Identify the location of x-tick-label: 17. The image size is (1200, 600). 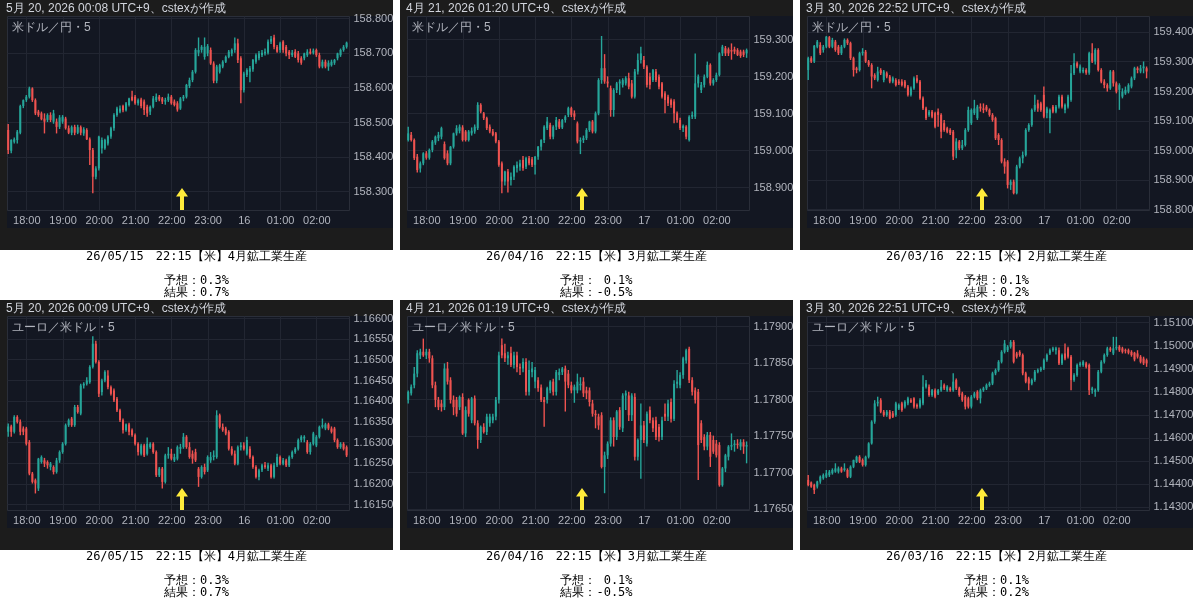
(644, 519).